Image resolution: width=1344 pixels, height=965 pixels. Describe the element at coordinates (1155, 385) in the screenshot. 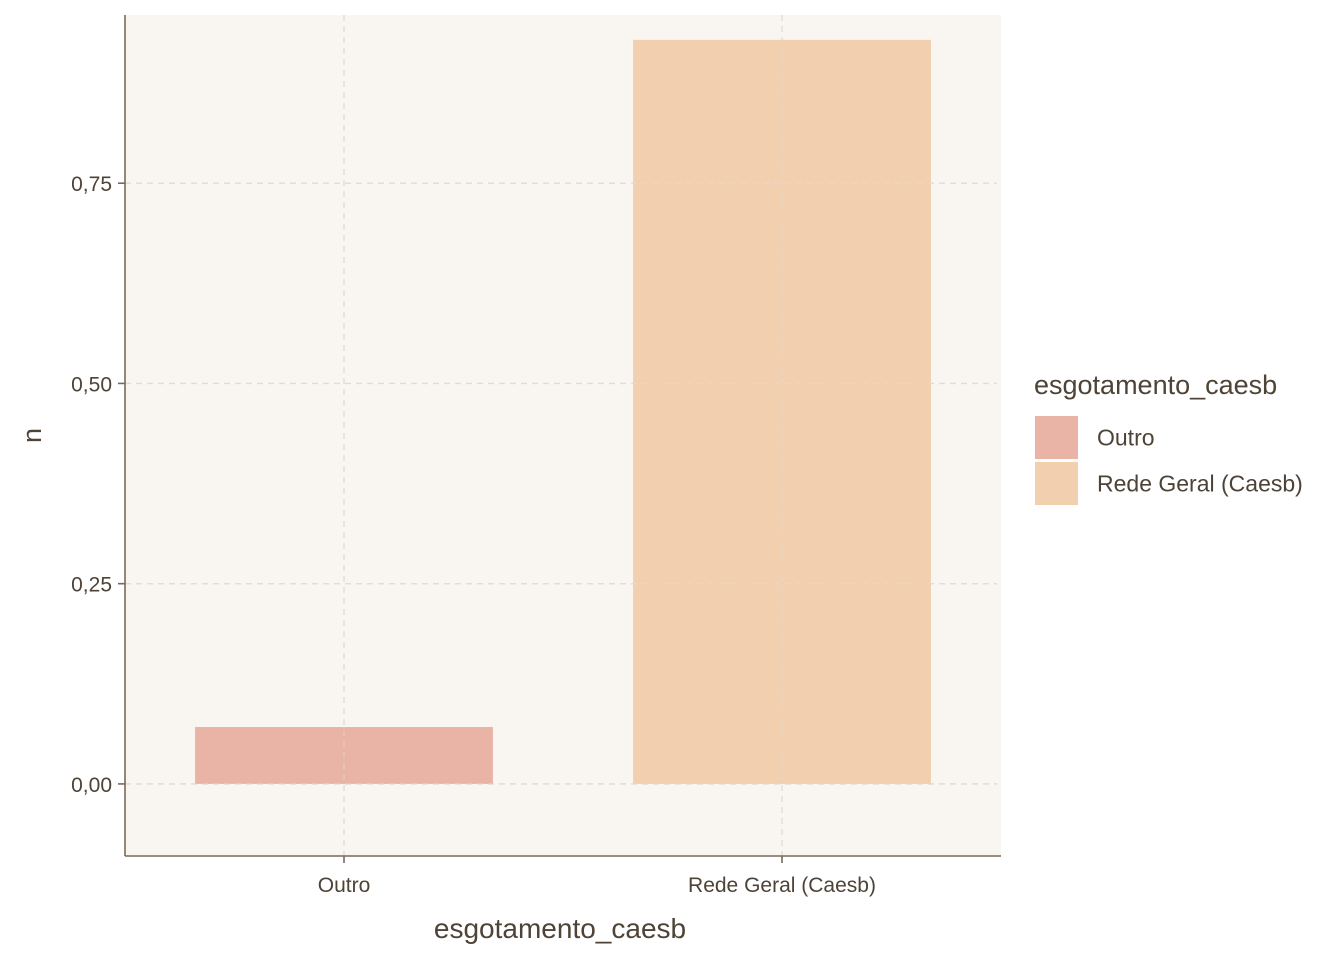

I see `legend-title: esgotamento_caesb` at that location.